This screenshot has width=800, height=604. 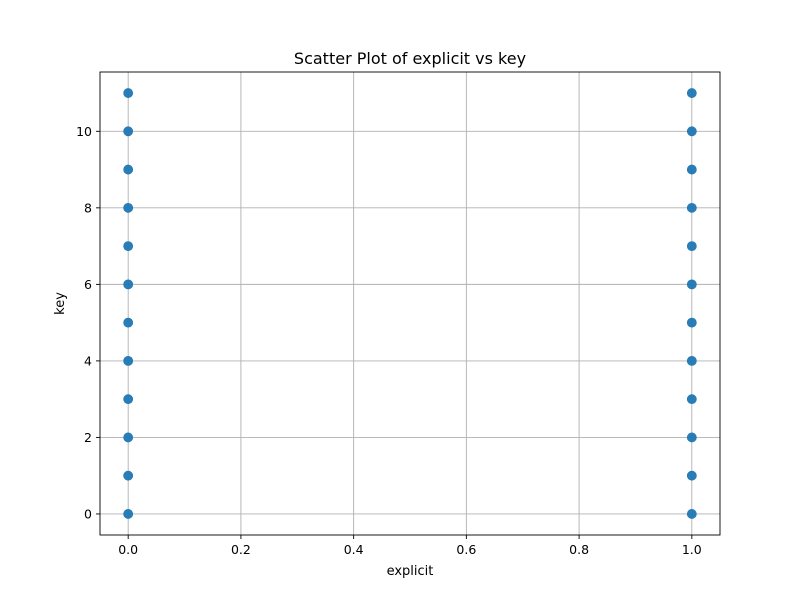 I want to click on y-tick-label: 6, so click(x=88, y=284).